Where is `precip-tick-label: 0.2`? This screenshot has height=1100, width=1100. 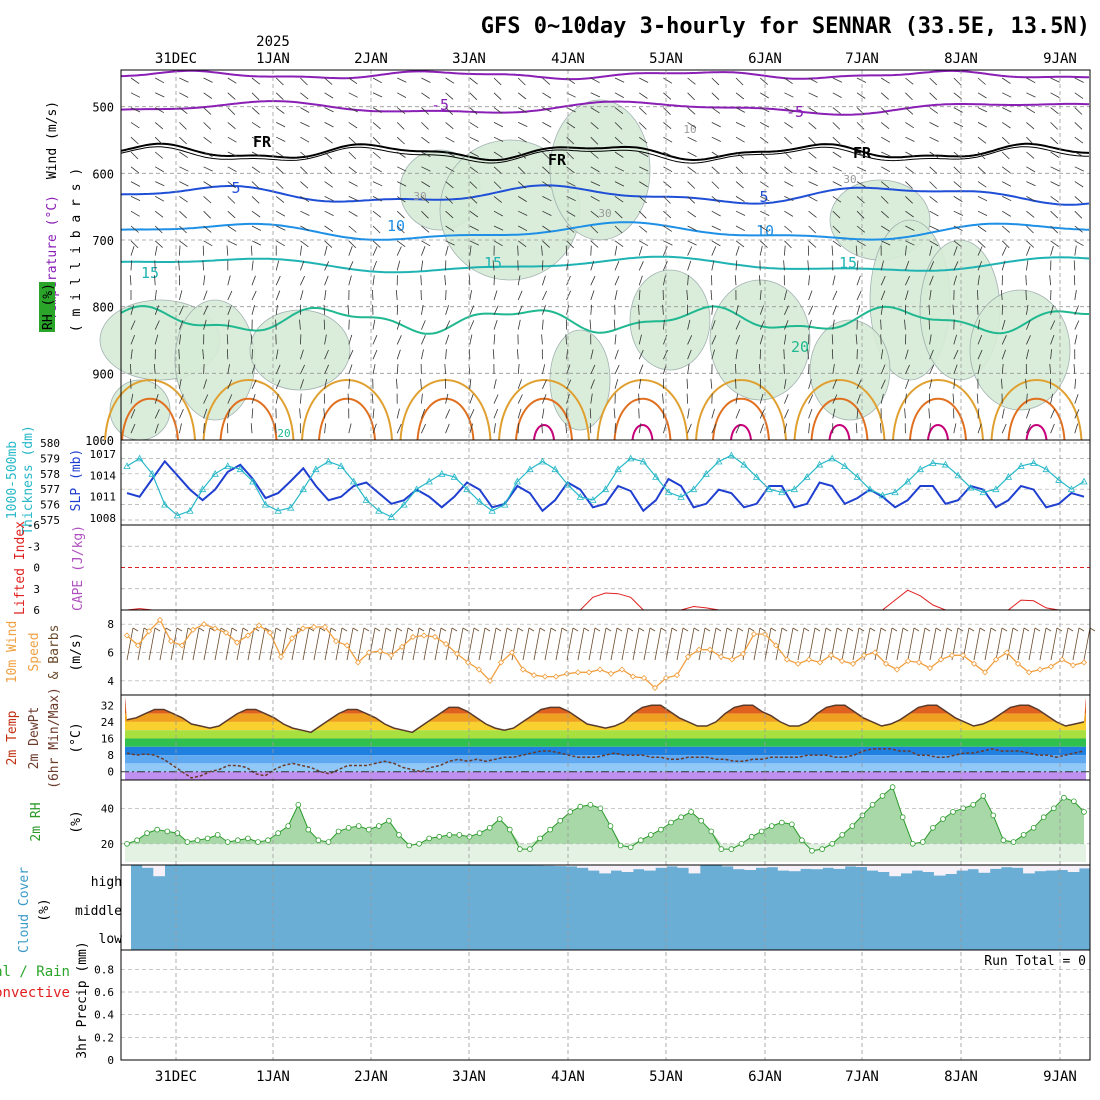 precip-tick-label: 0.2 is located at coordinates (104, 1037).